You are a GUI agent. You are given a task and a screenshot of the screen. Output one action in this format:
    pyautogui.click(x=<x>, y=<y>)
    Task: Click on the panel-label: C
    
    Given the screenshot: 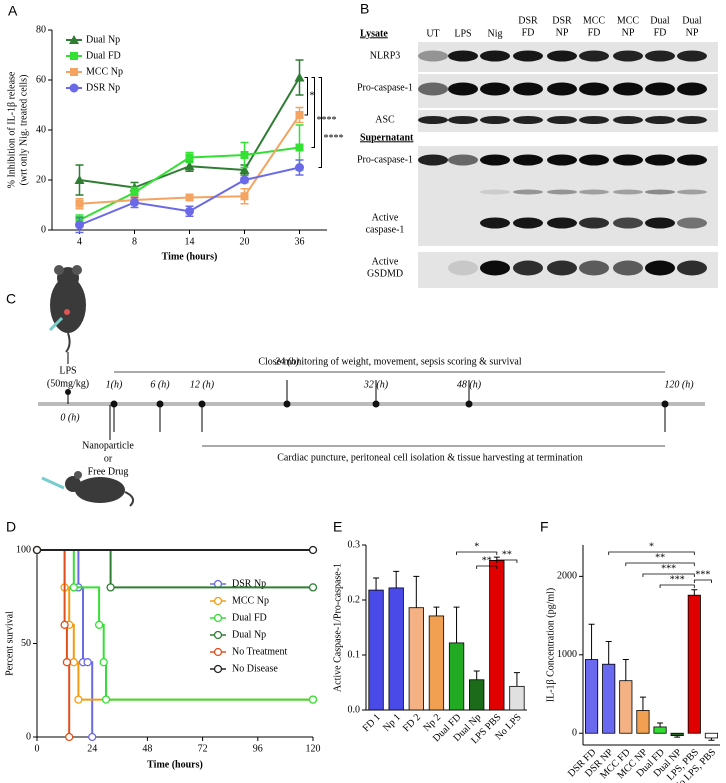 What is the action you would take?
    pyautogui.click(x=11, y=299)
    